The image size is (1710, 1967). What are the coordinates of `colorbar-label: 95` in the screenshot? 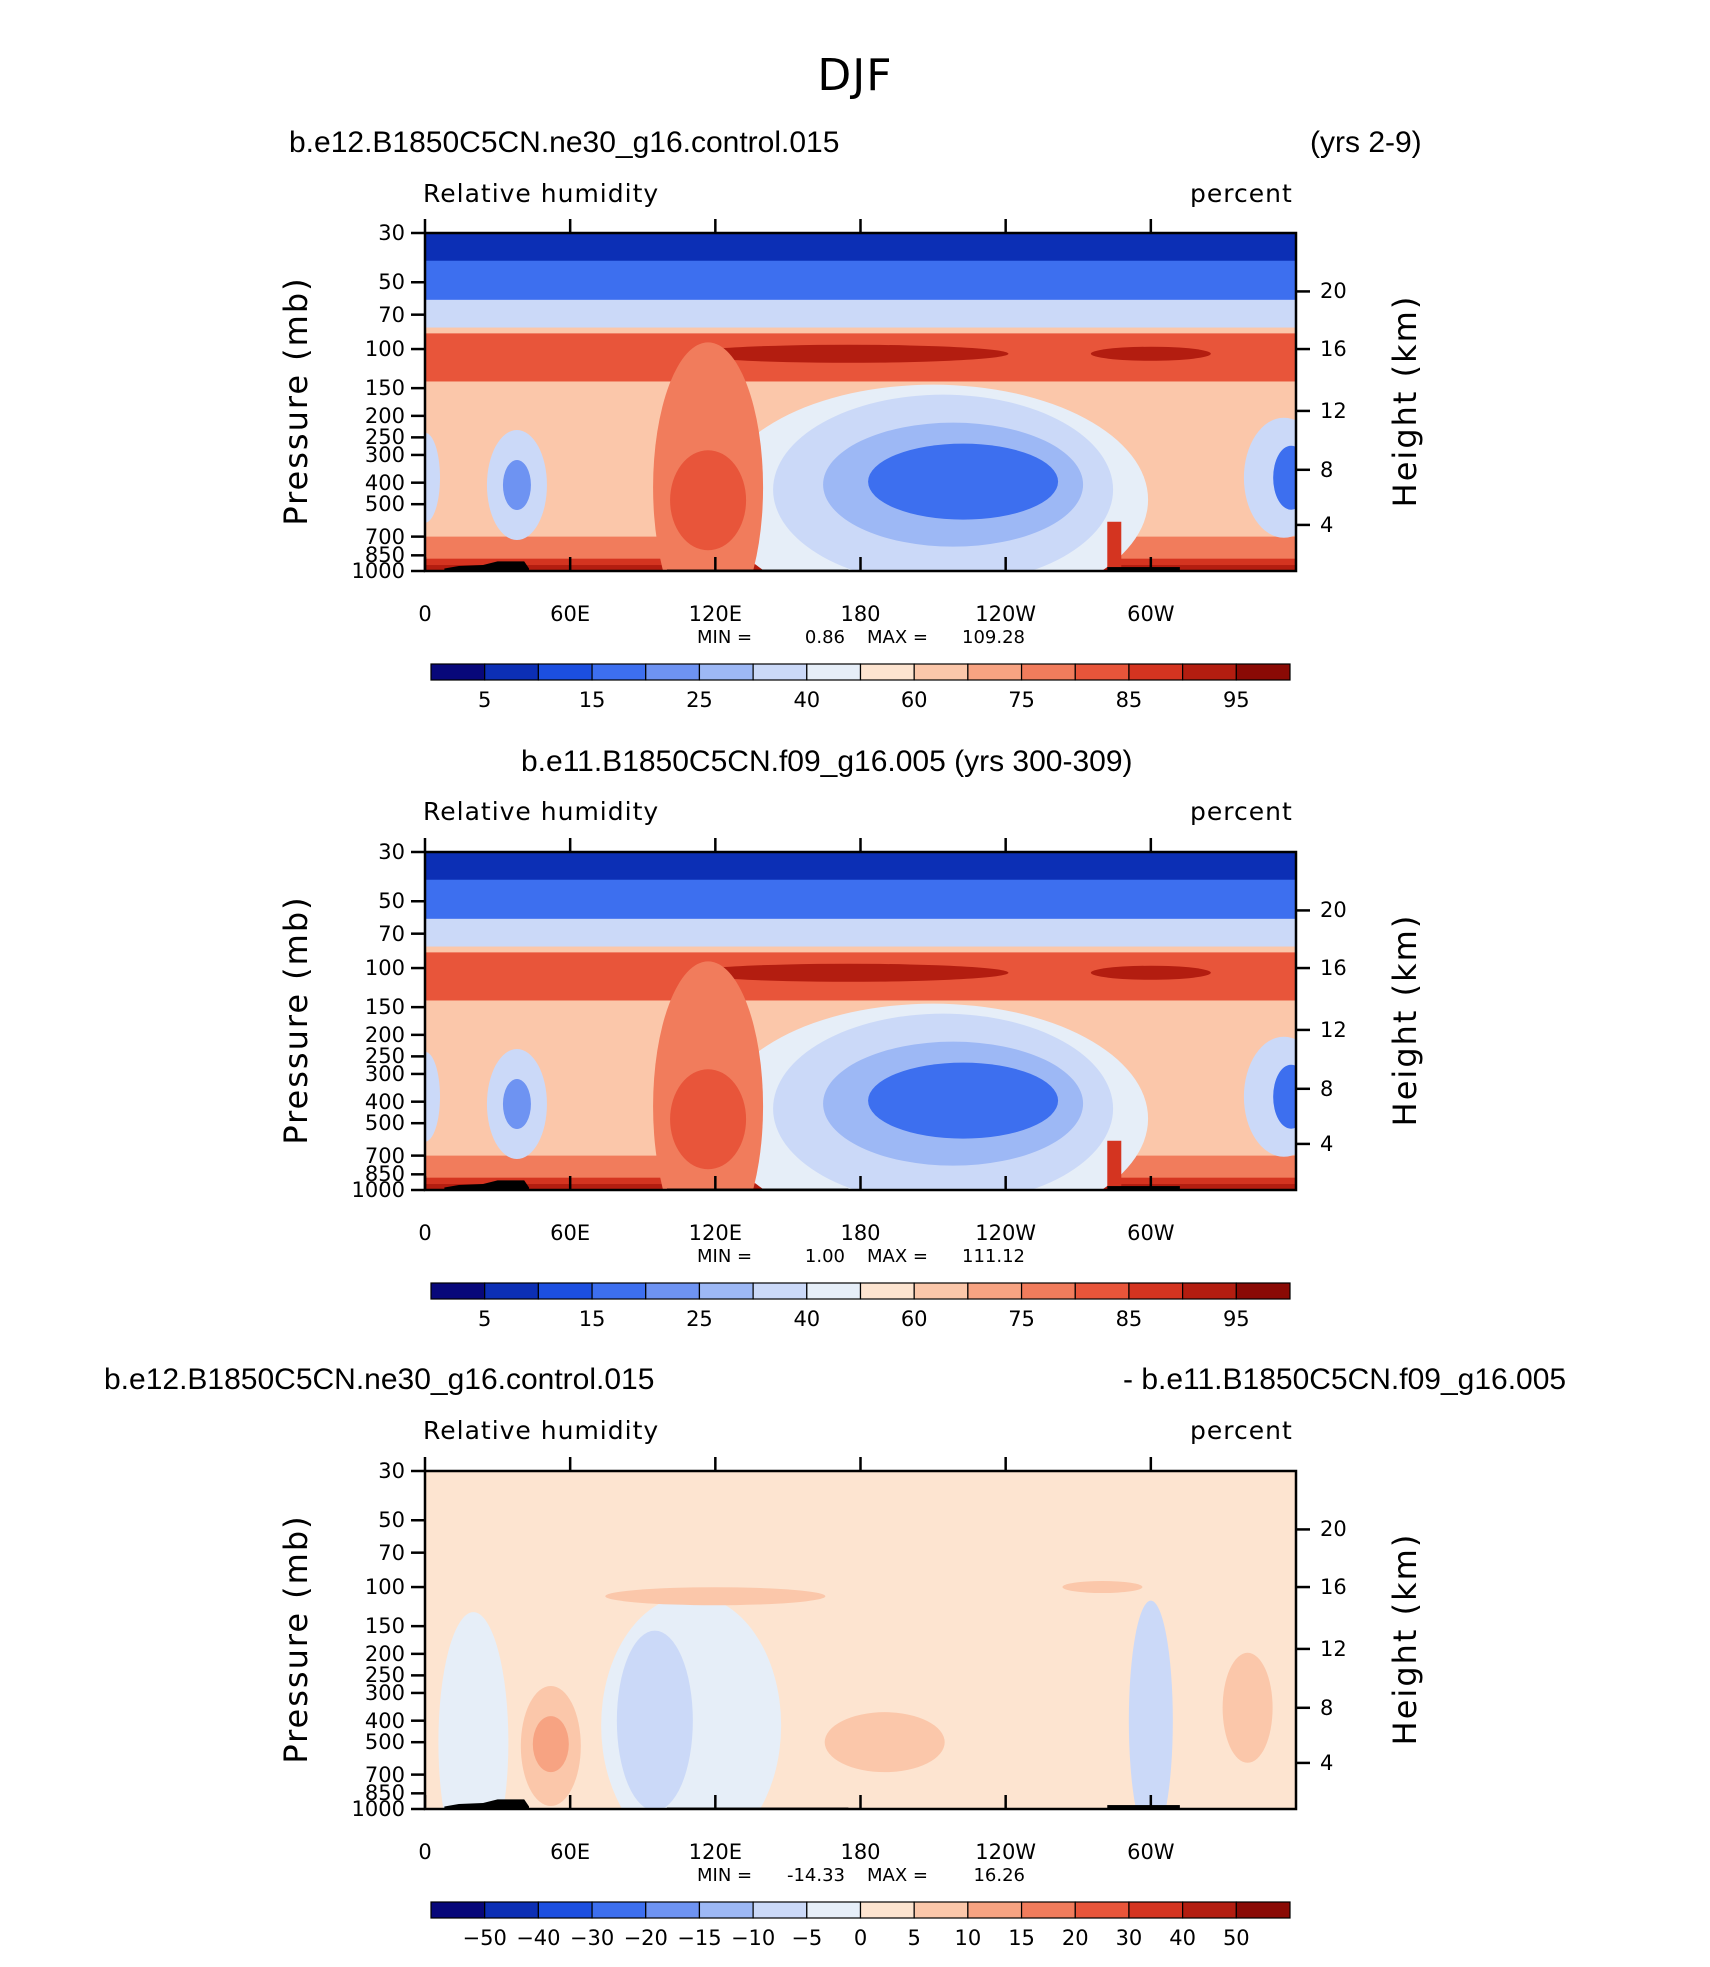 It's located at (1236, 1319).